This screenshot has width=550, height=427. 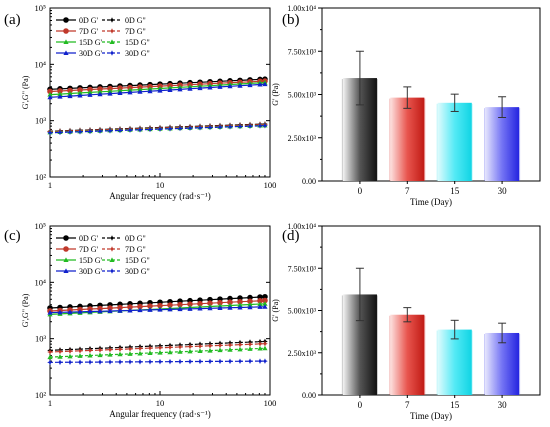 What do you see at coordinates (25, 92) in the screenshot?
I see `y-axis-label: G',G" (Pa)` at bounding box center [25, 92].